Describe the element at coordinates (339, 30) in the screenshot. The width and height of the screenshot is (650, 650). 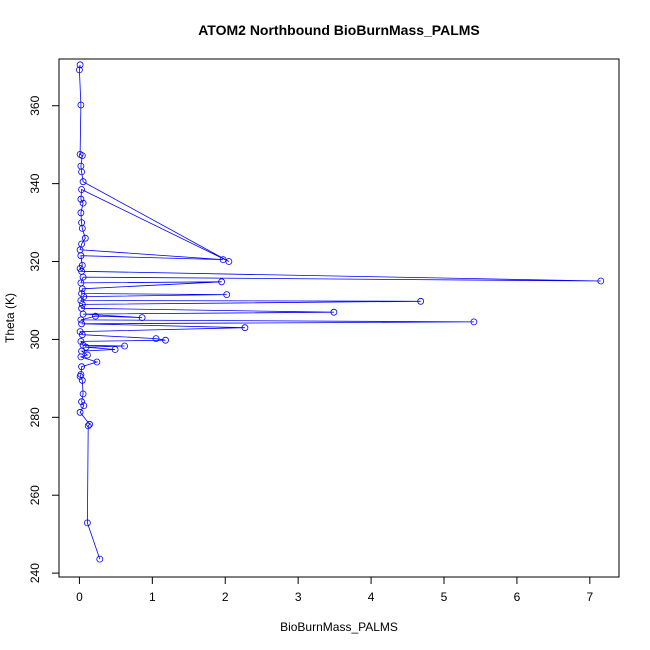
I see `chart-title: ATOM2 Northbound BioBurnMass_PALMS` at that location.